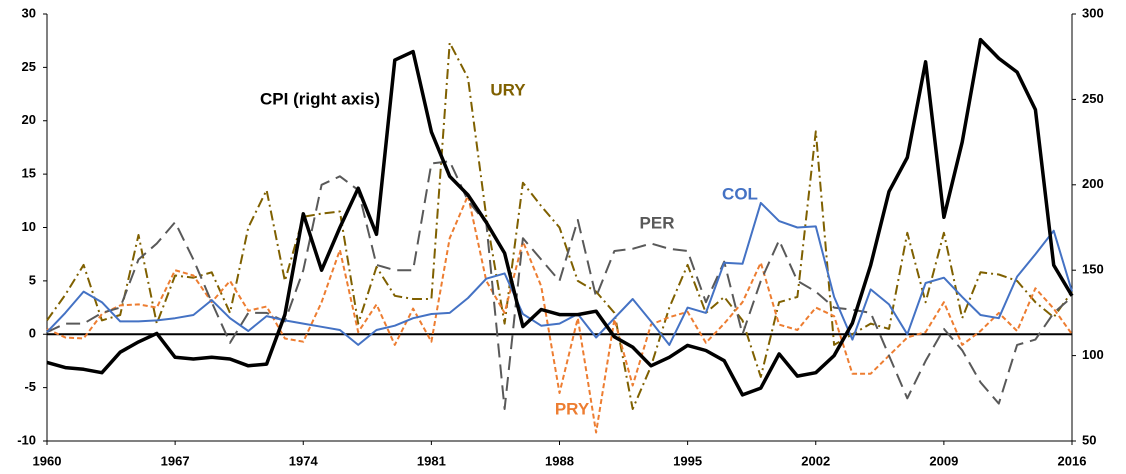 This screenshot has width=1126, height=474. What do you see at coordinates (29, 226) in the screenshot?
I see `y-tick-label: 10` at bounding box center [29, 226].